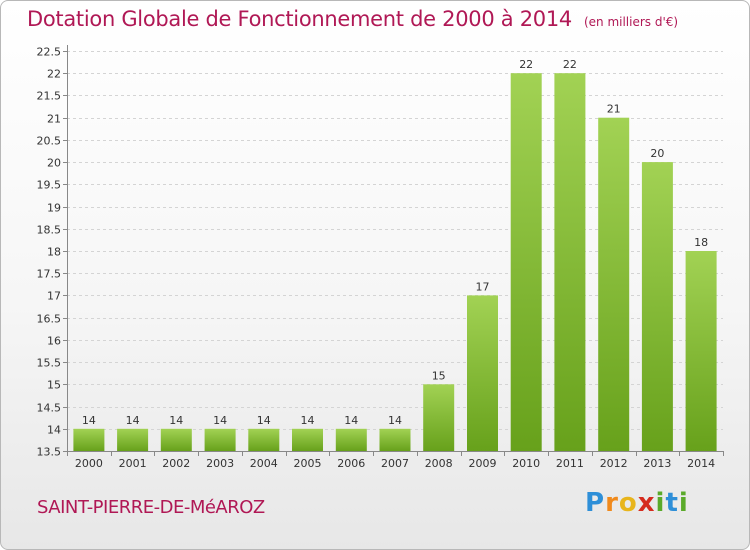 The image size is (750, 550). Describe the element at coordinates (49, 52) in the screenshot. I see `y-tick-label: 22.5` at that location.